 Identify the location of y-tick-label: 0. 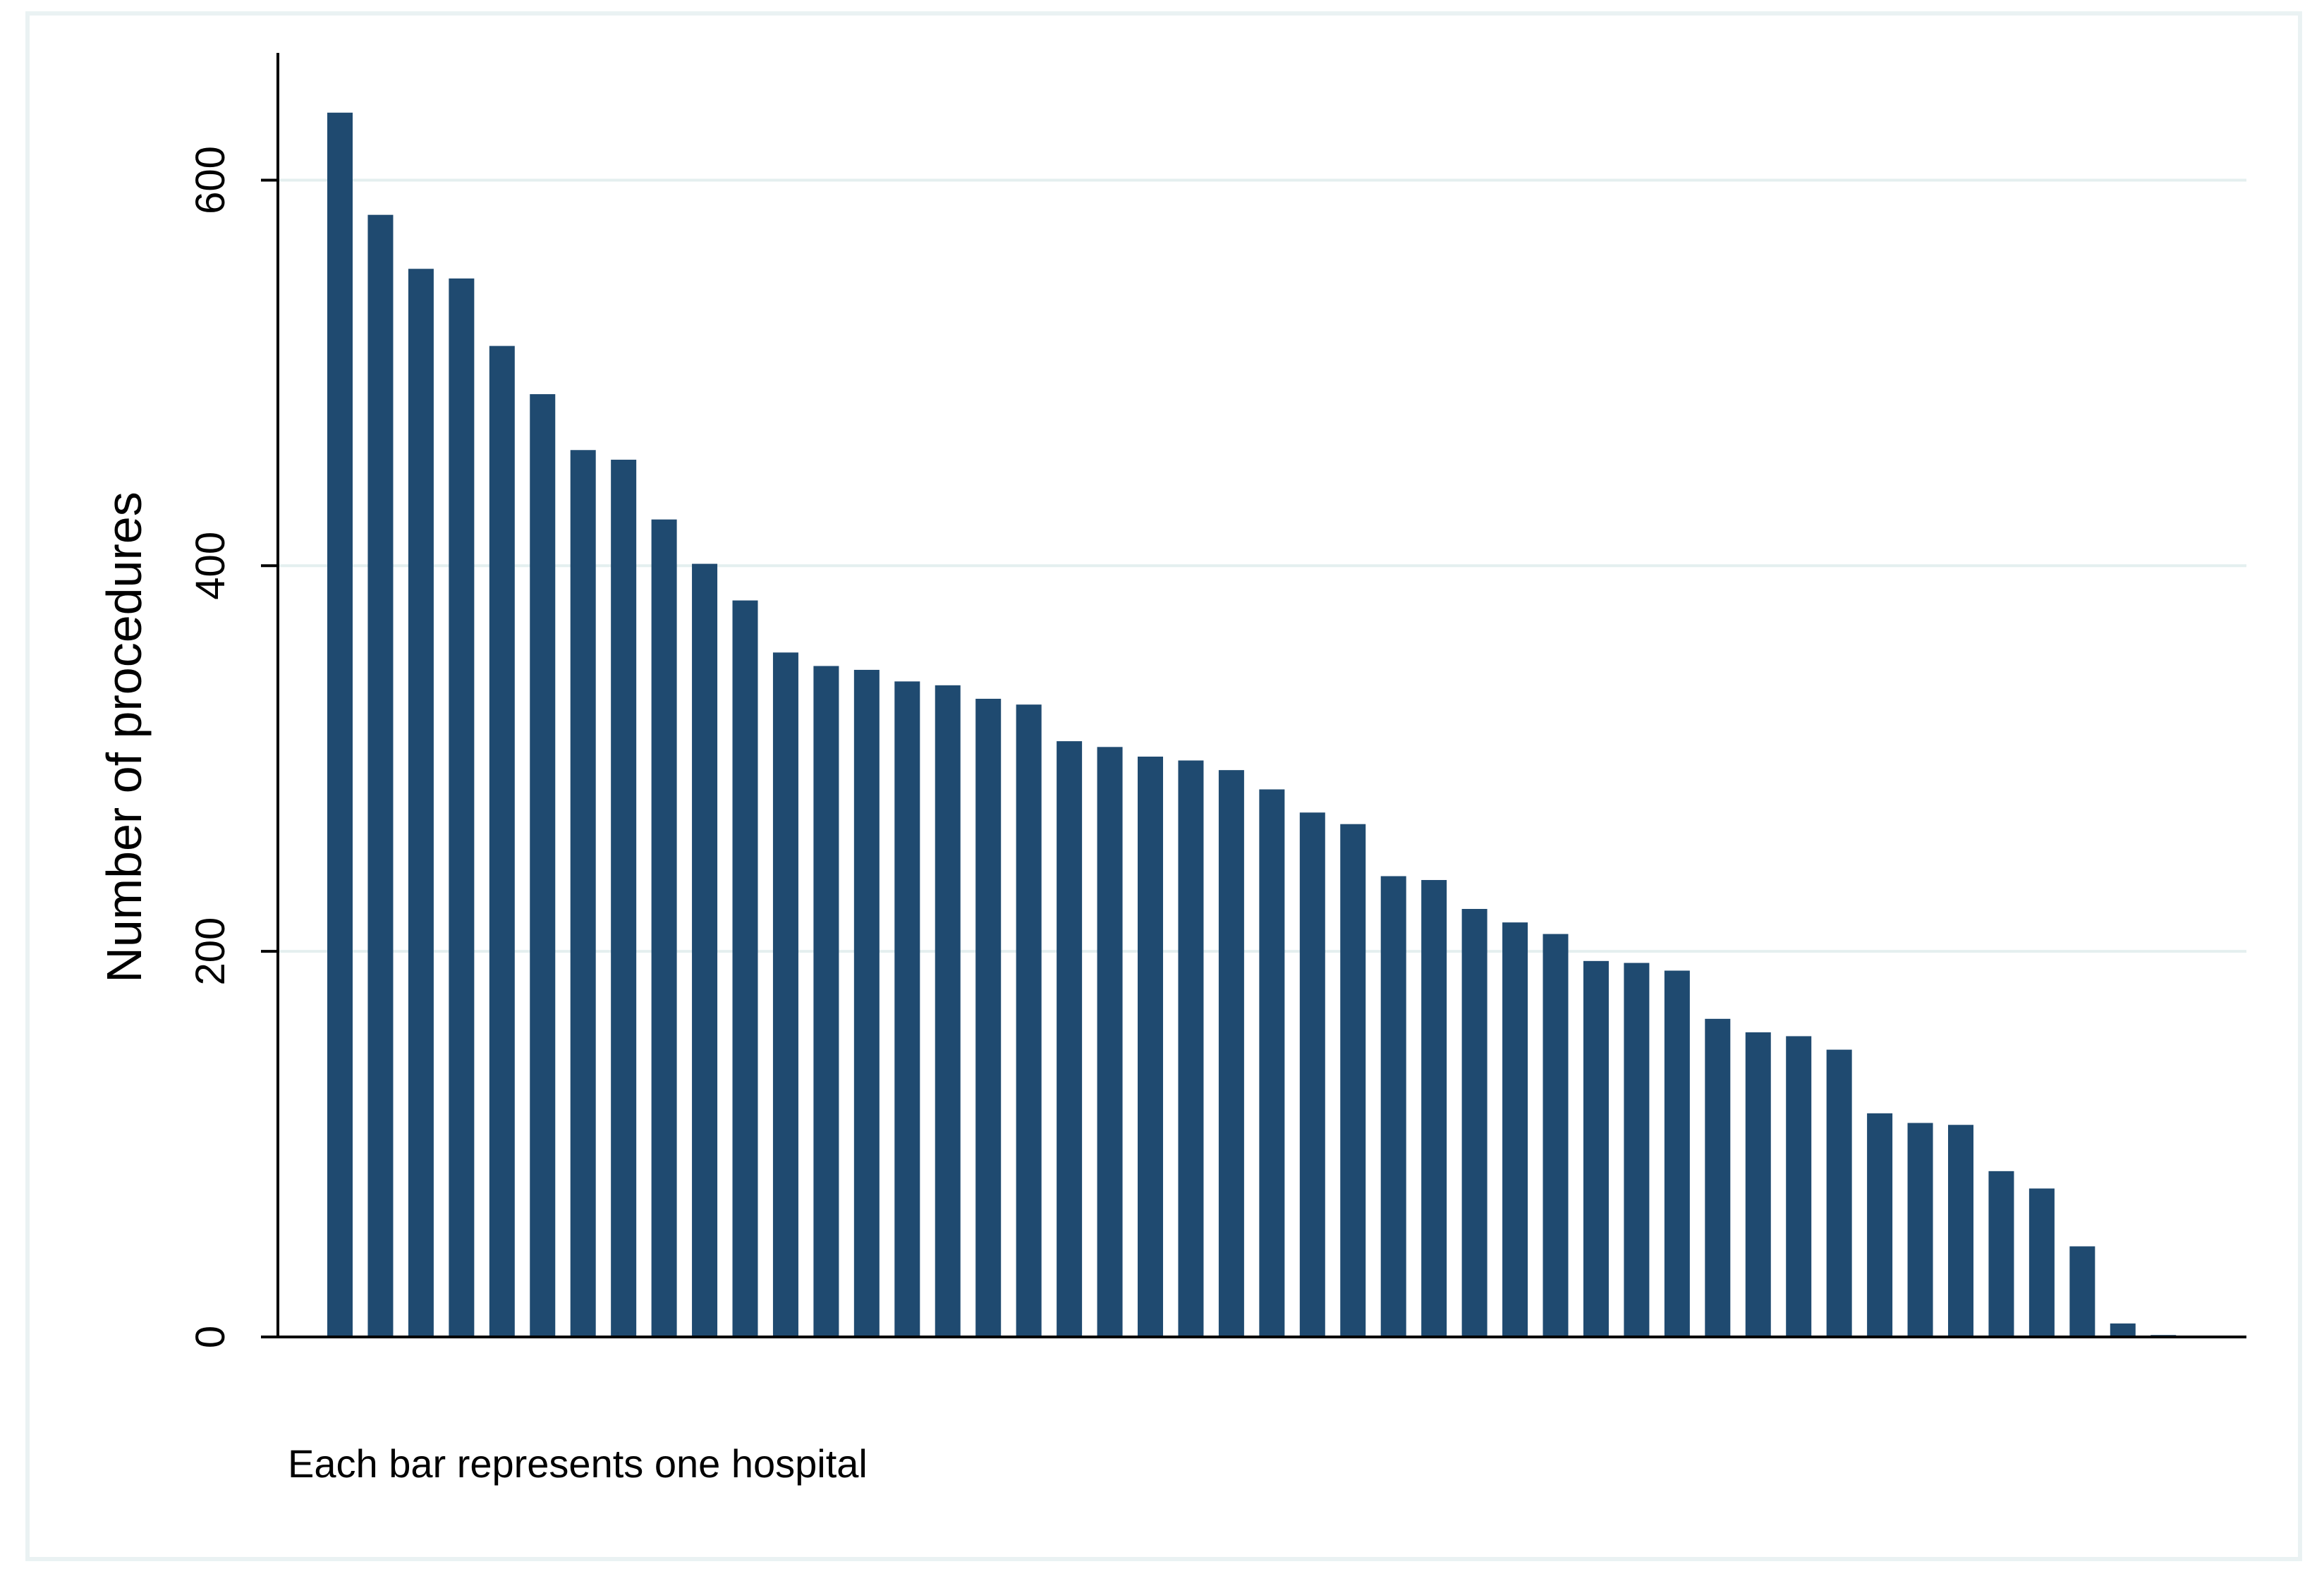
(210, 1337).